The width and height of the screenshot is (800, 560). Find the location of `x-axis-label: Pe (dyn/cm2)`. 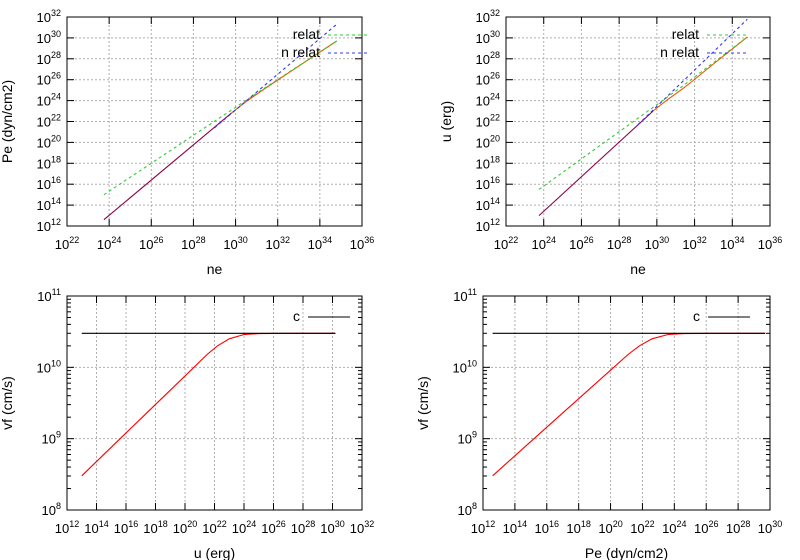

x-axis-label: Pe (dyn/cm2) is located at coordinates (626, 552).